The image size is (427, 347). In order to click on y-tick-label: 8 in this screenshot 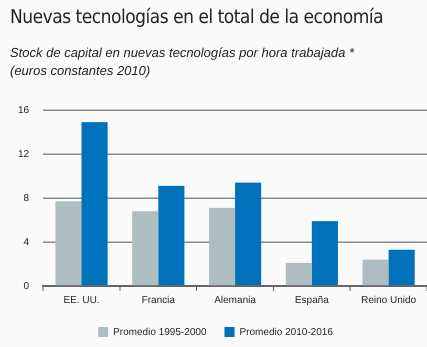, I will do `click(27, 198)`.